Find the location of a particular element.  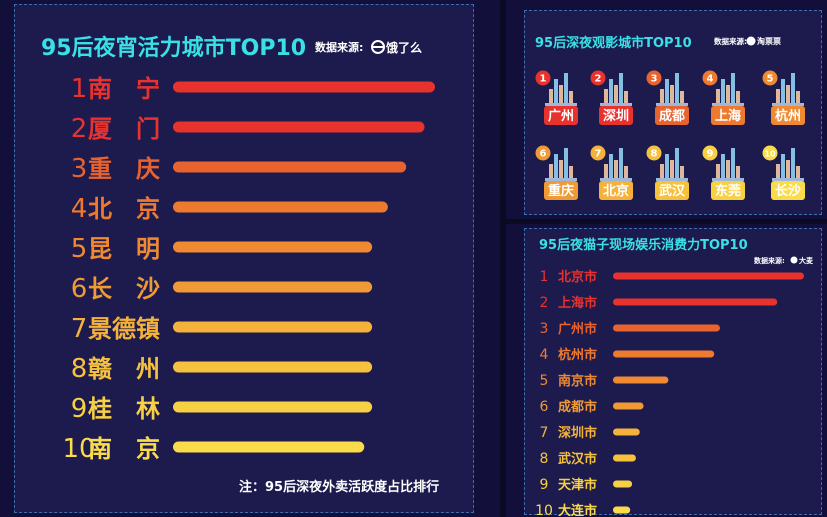

panel-divider-vertical is located at coordinates (503, 258).